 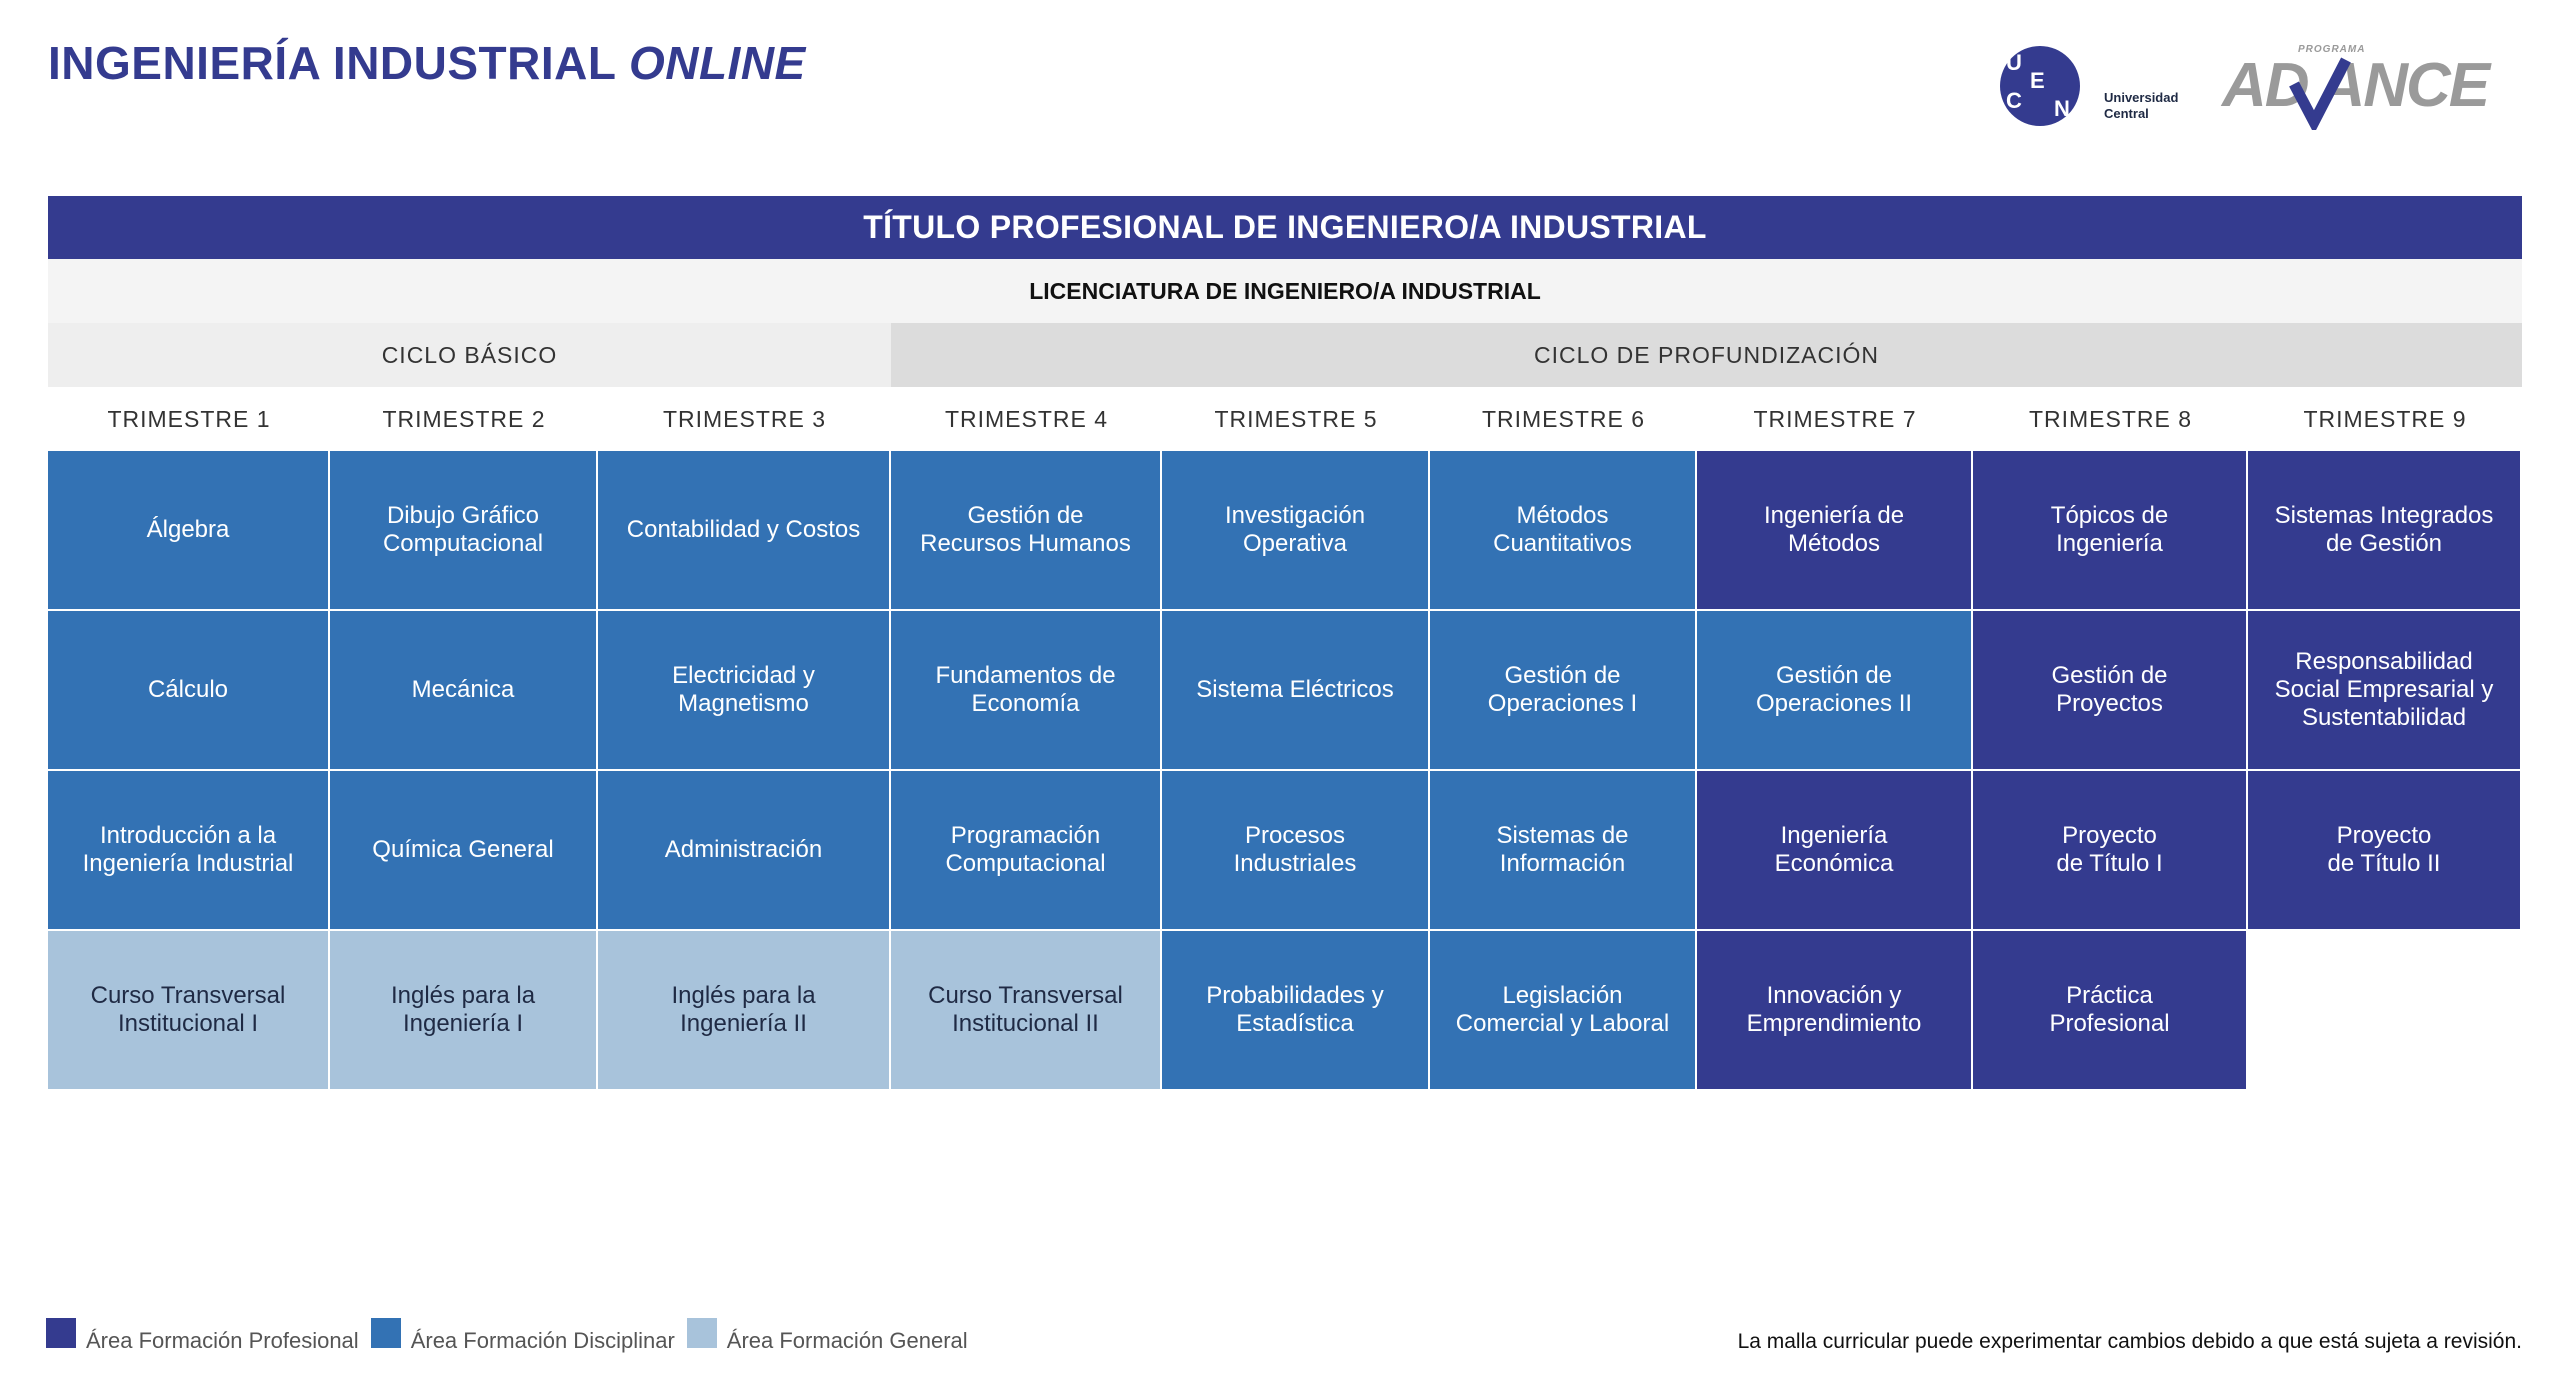 What do you see at coordinates (2014, 100) in the screenshot?
I see `ucen-letter-c: C` at bounding box center [2014, 100].